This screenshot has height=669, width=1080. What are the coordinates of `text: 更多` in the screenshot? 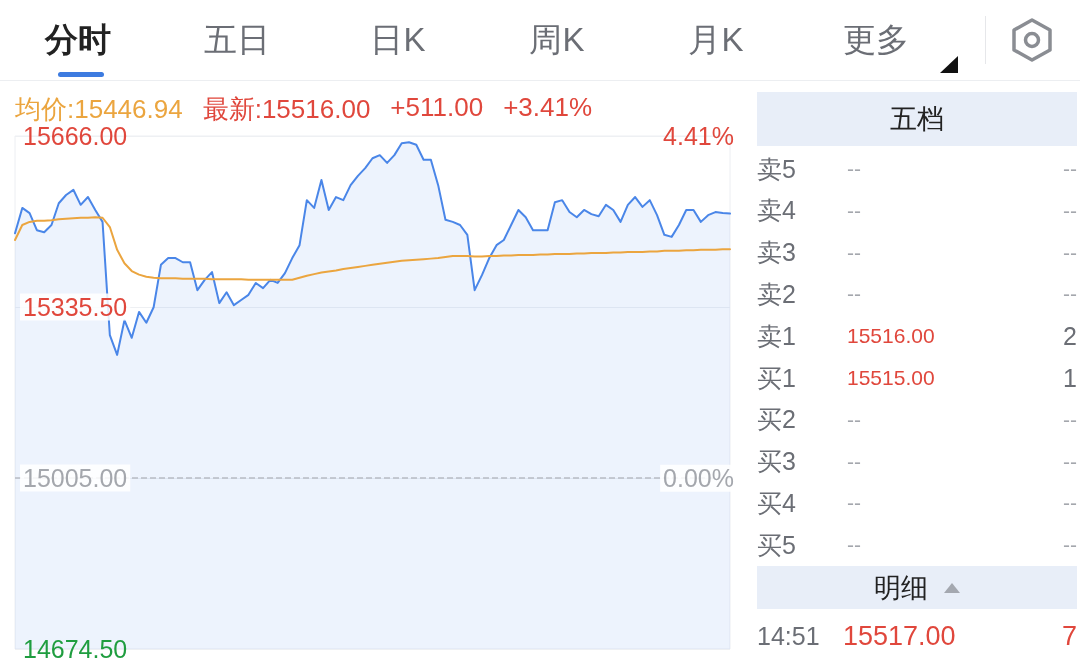 It's located at (876, 40).